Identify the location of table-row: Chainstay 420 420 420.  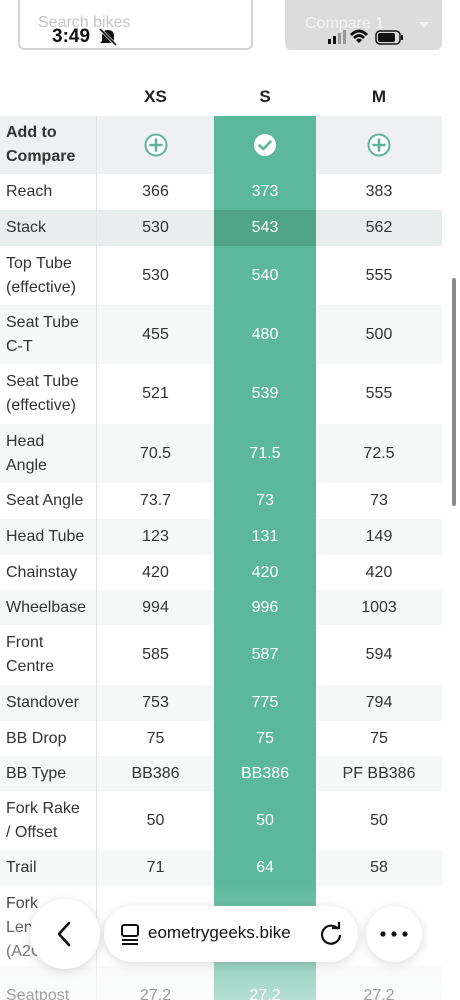
(221, 572).